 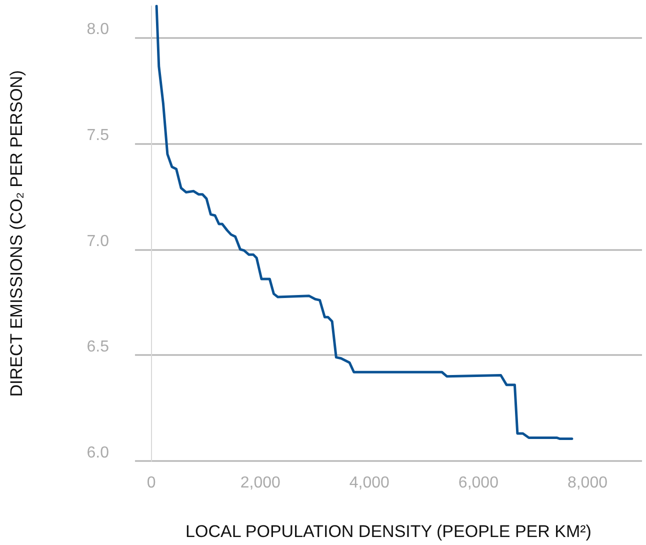 I want to click on y-tick-label: 8.0, so click(x=98, y=29).